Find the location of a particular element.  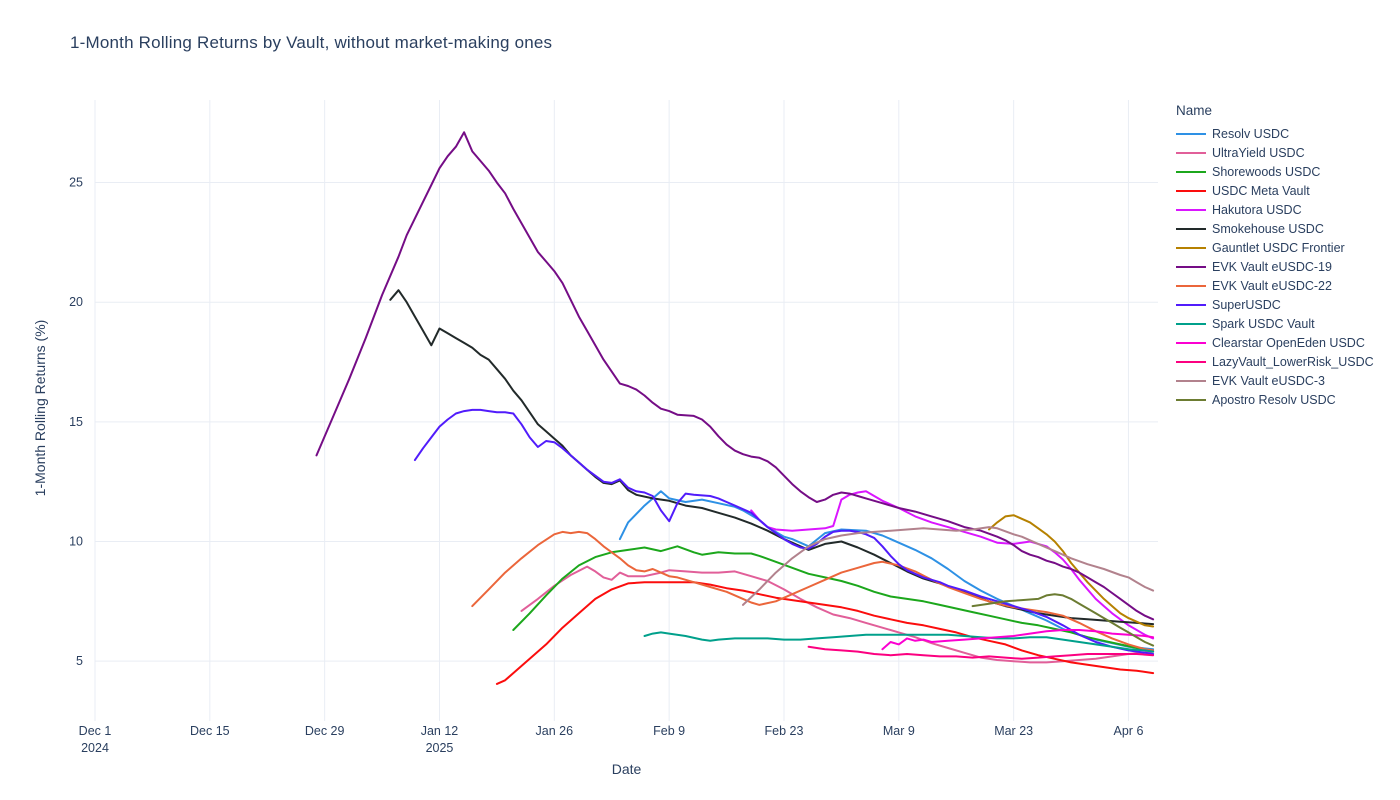

x-tick-label: Mar 23 is located at coordinates (1013, 731).